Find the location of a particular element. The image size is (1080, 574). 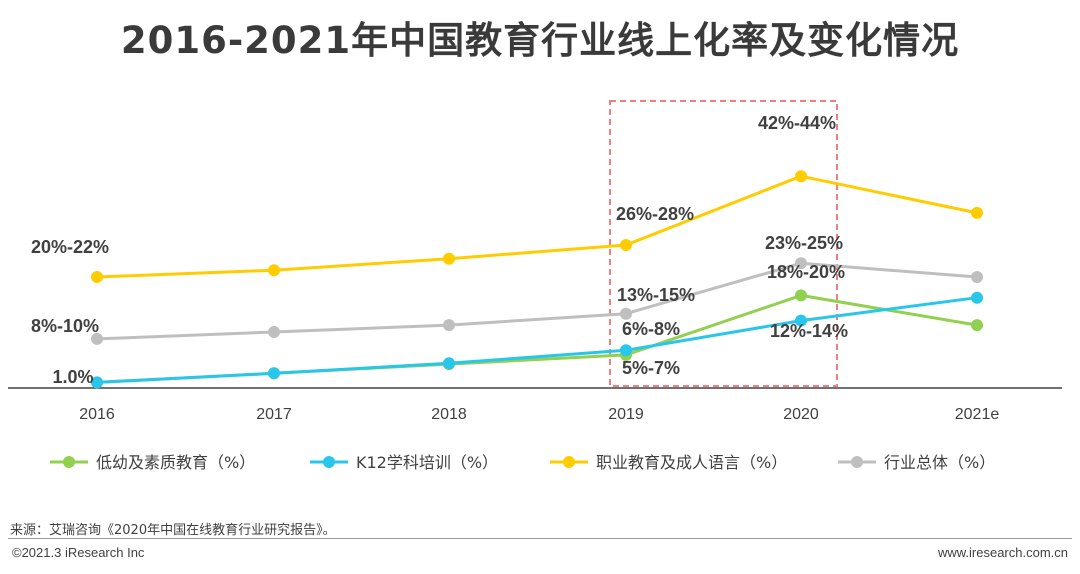

data-point-s1-2018 is located at coordinates (449, 363).